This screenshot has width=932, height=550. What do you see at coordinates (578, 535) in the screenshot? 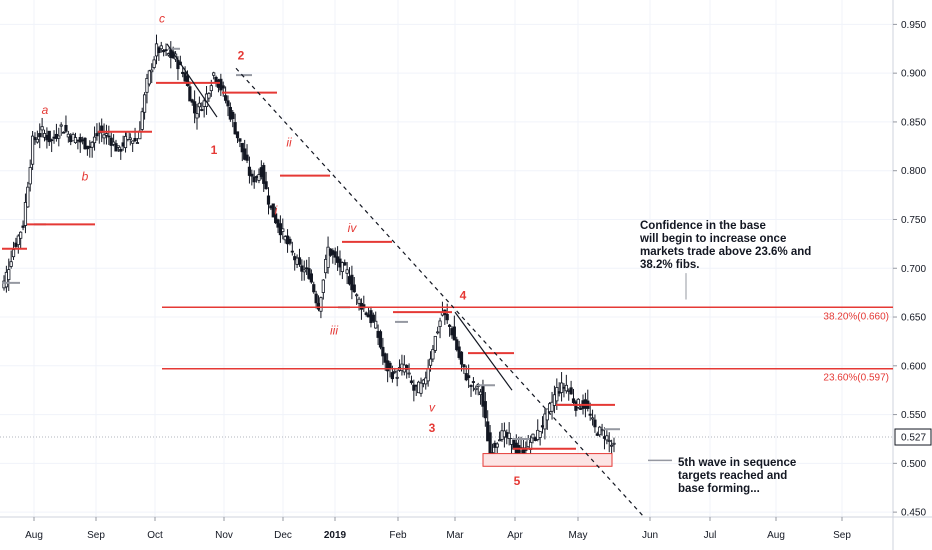
I see `time-tick-label: May` at bounding box center [578, 535].